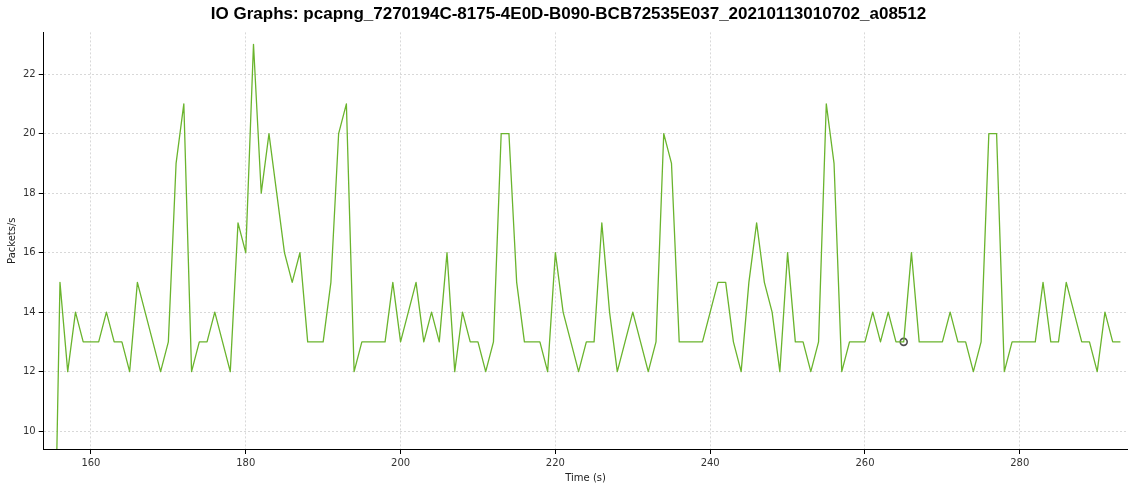 Image resolution: width=1133 pixels, height=484 pixels. Describe the element at coordinates (29, 430) in the screenshot. I see `y-tick-label: 10` at that location.